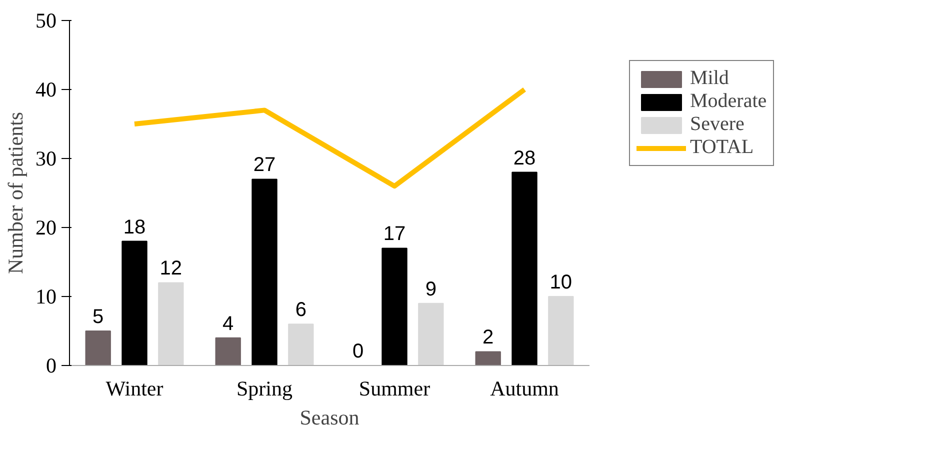  I want to click on y-tick-label: 0, so click(51, 366).